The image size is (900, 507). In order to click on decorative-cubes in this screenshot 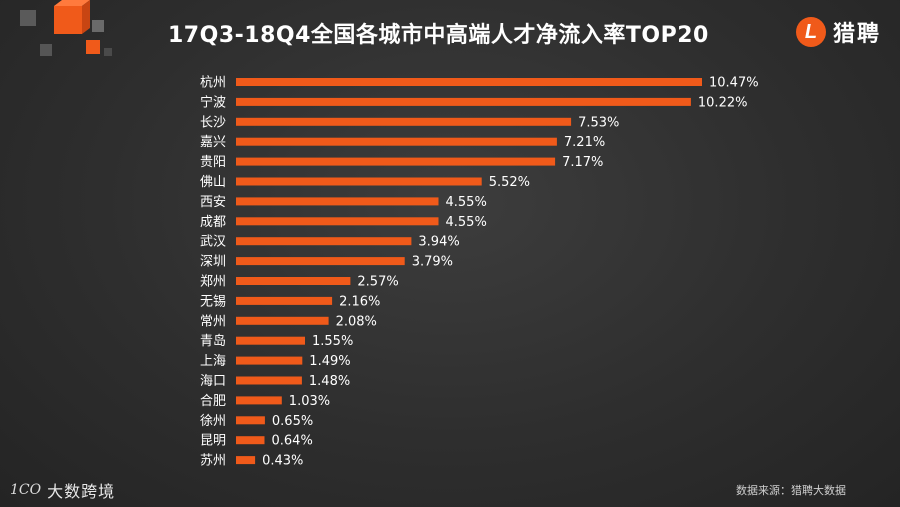, I will do `click(66, 28)`.